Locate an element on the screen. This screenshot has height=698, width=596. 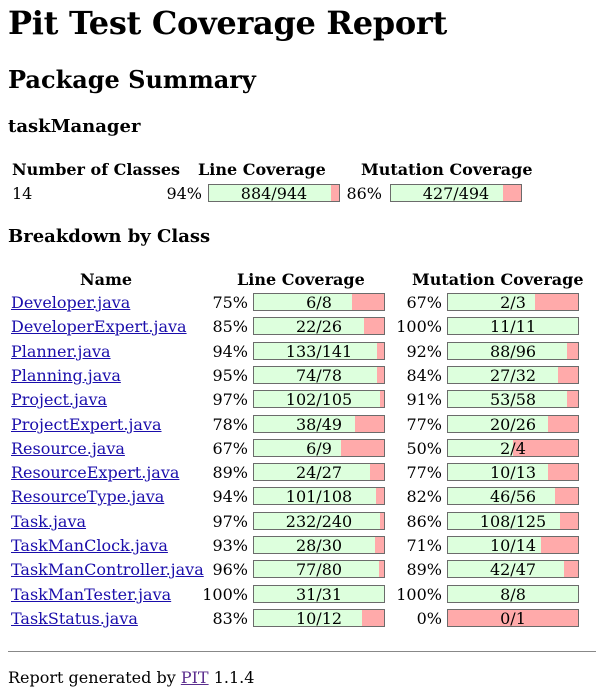
line-coverage-bar: 101/108 is located at coordinates (319, 496).